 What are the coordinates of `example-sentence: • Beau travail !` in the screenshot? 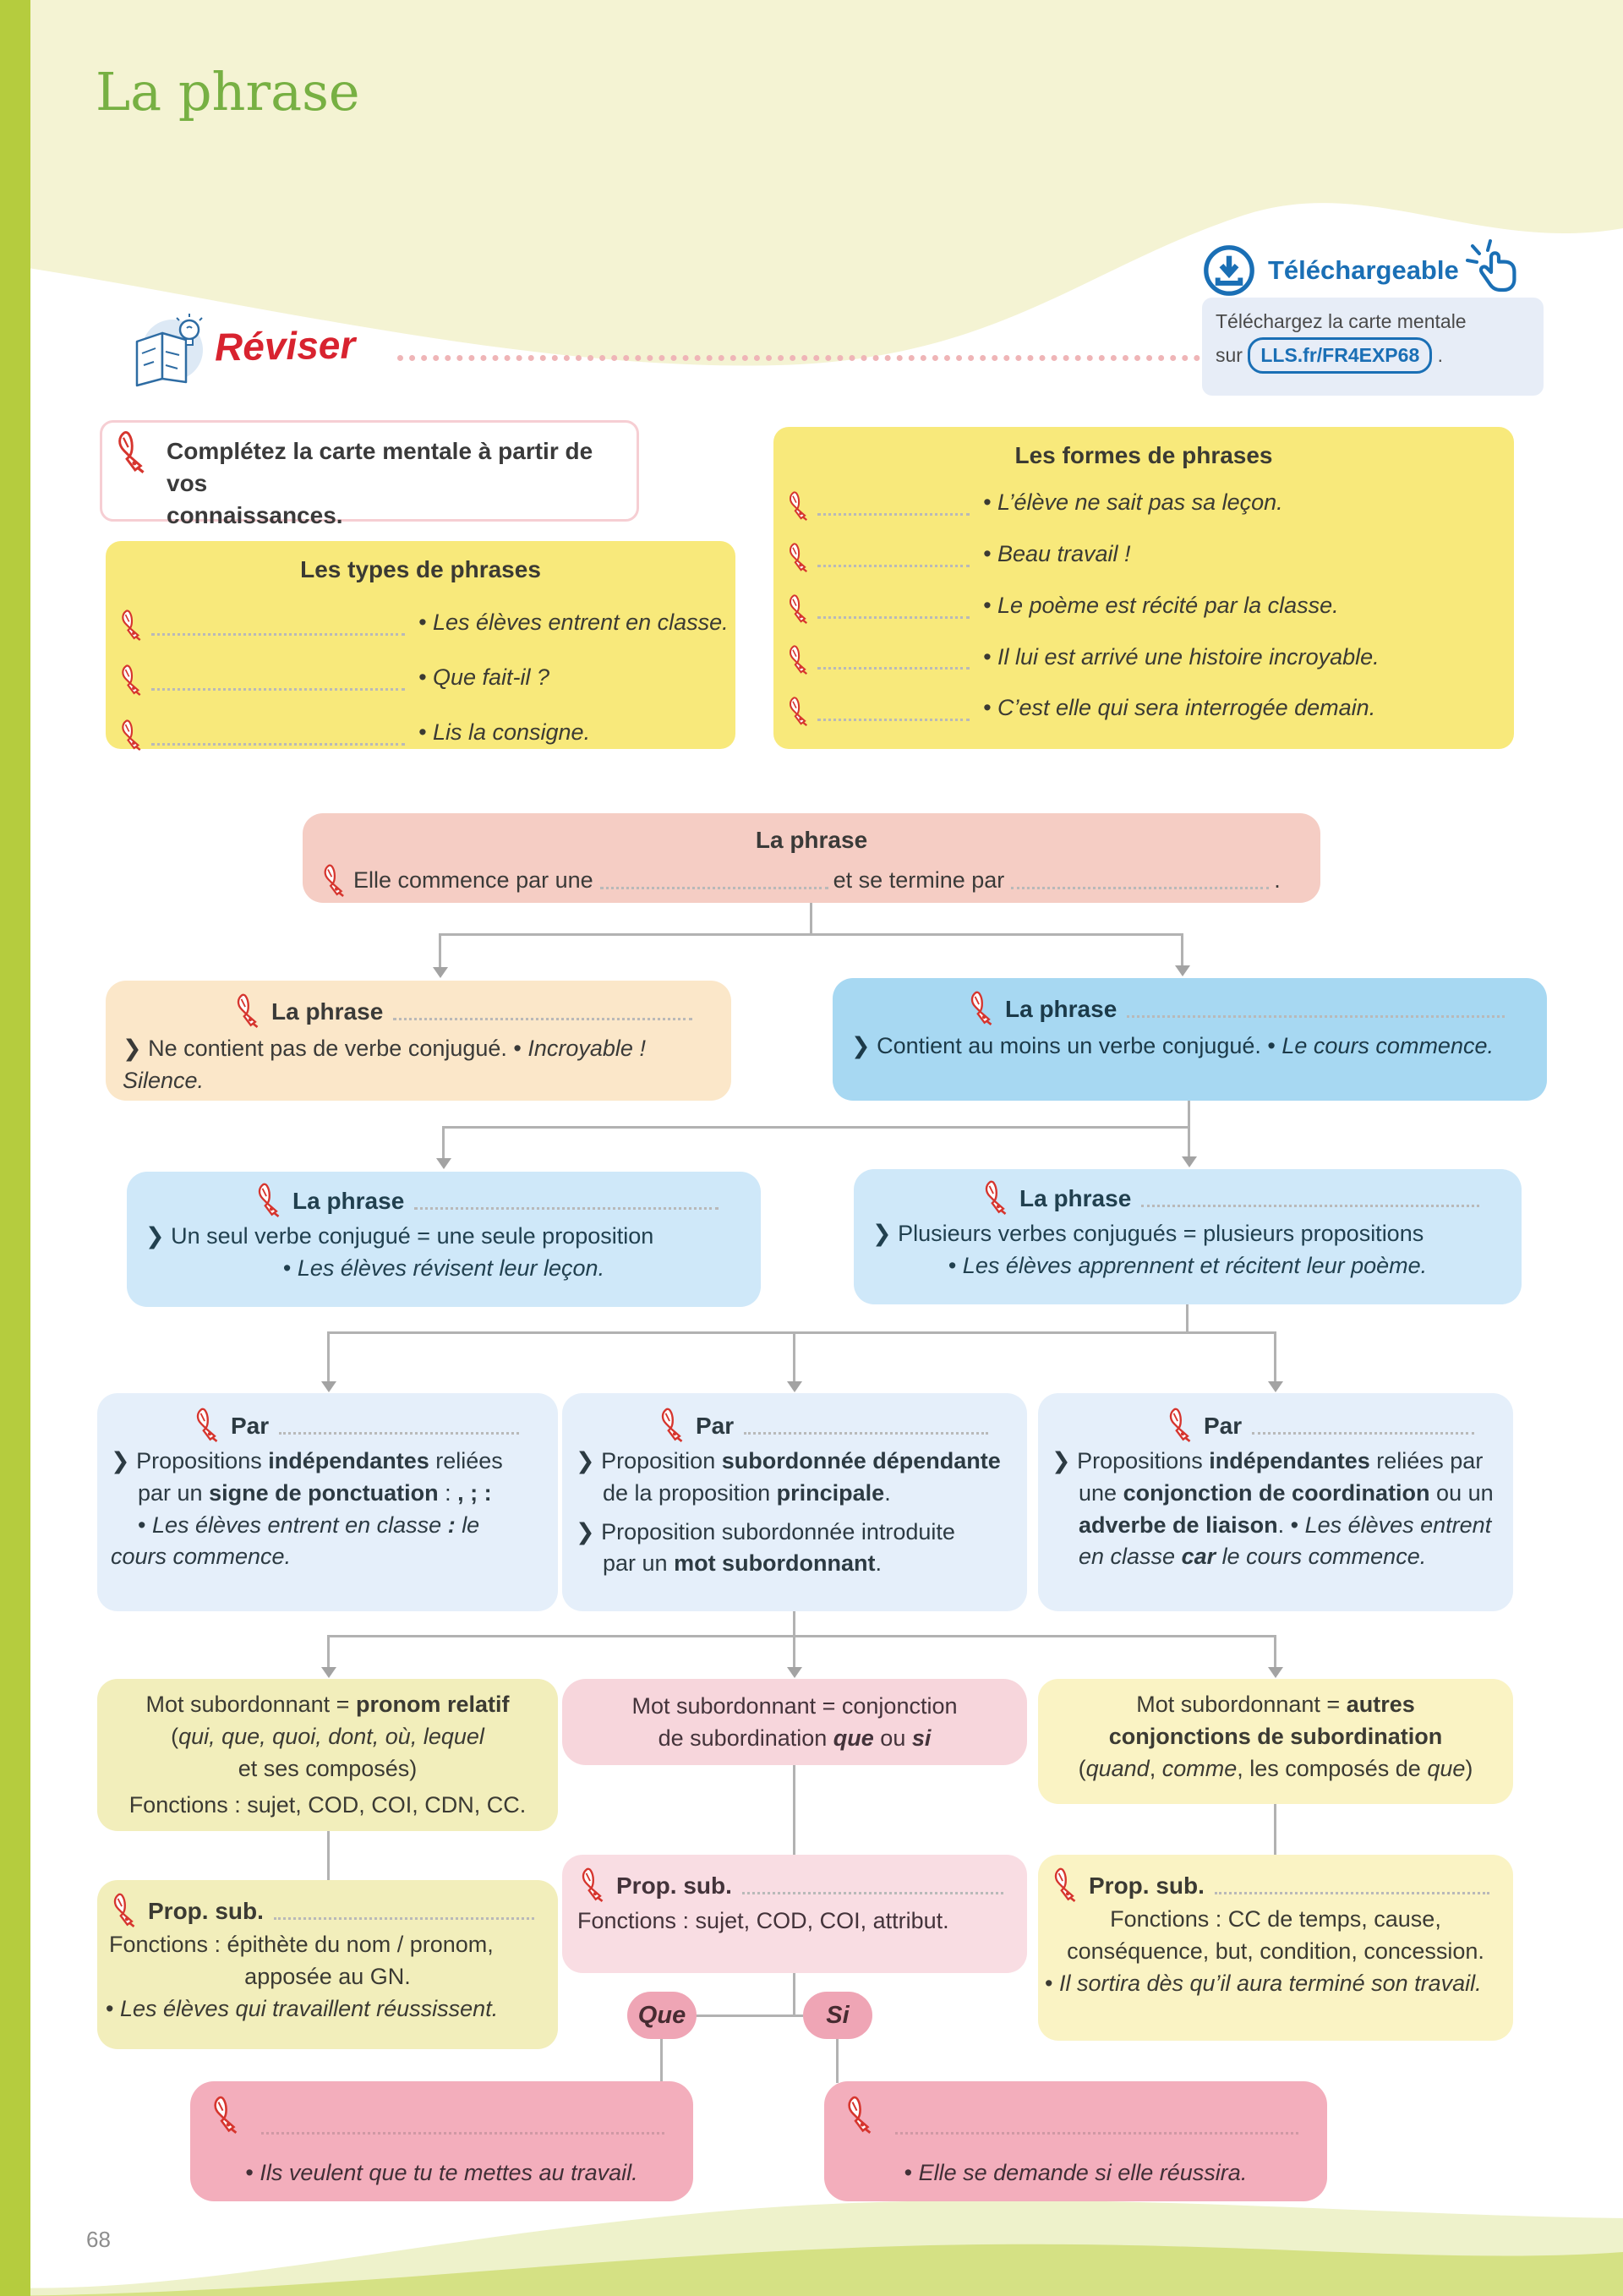 It's located at (1057, 553).